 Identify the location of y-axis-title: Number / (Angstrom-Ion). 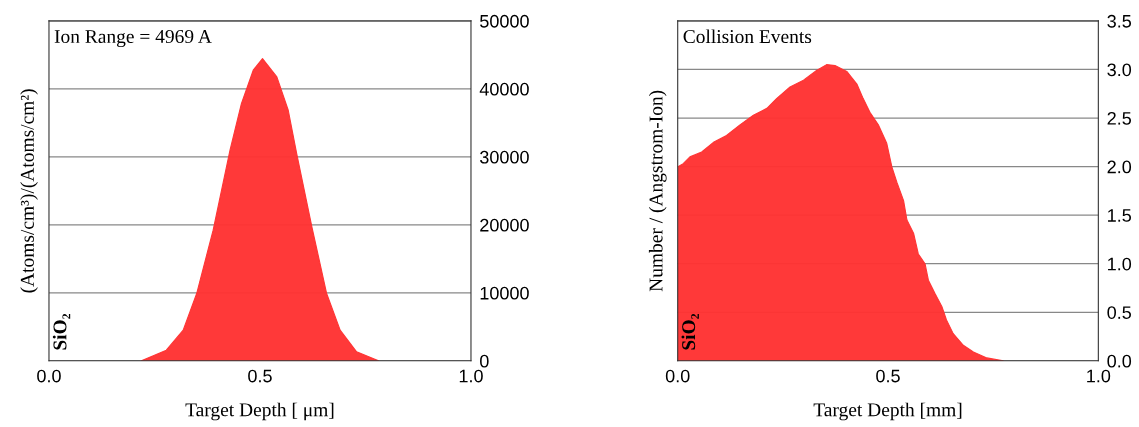
(657, 191).